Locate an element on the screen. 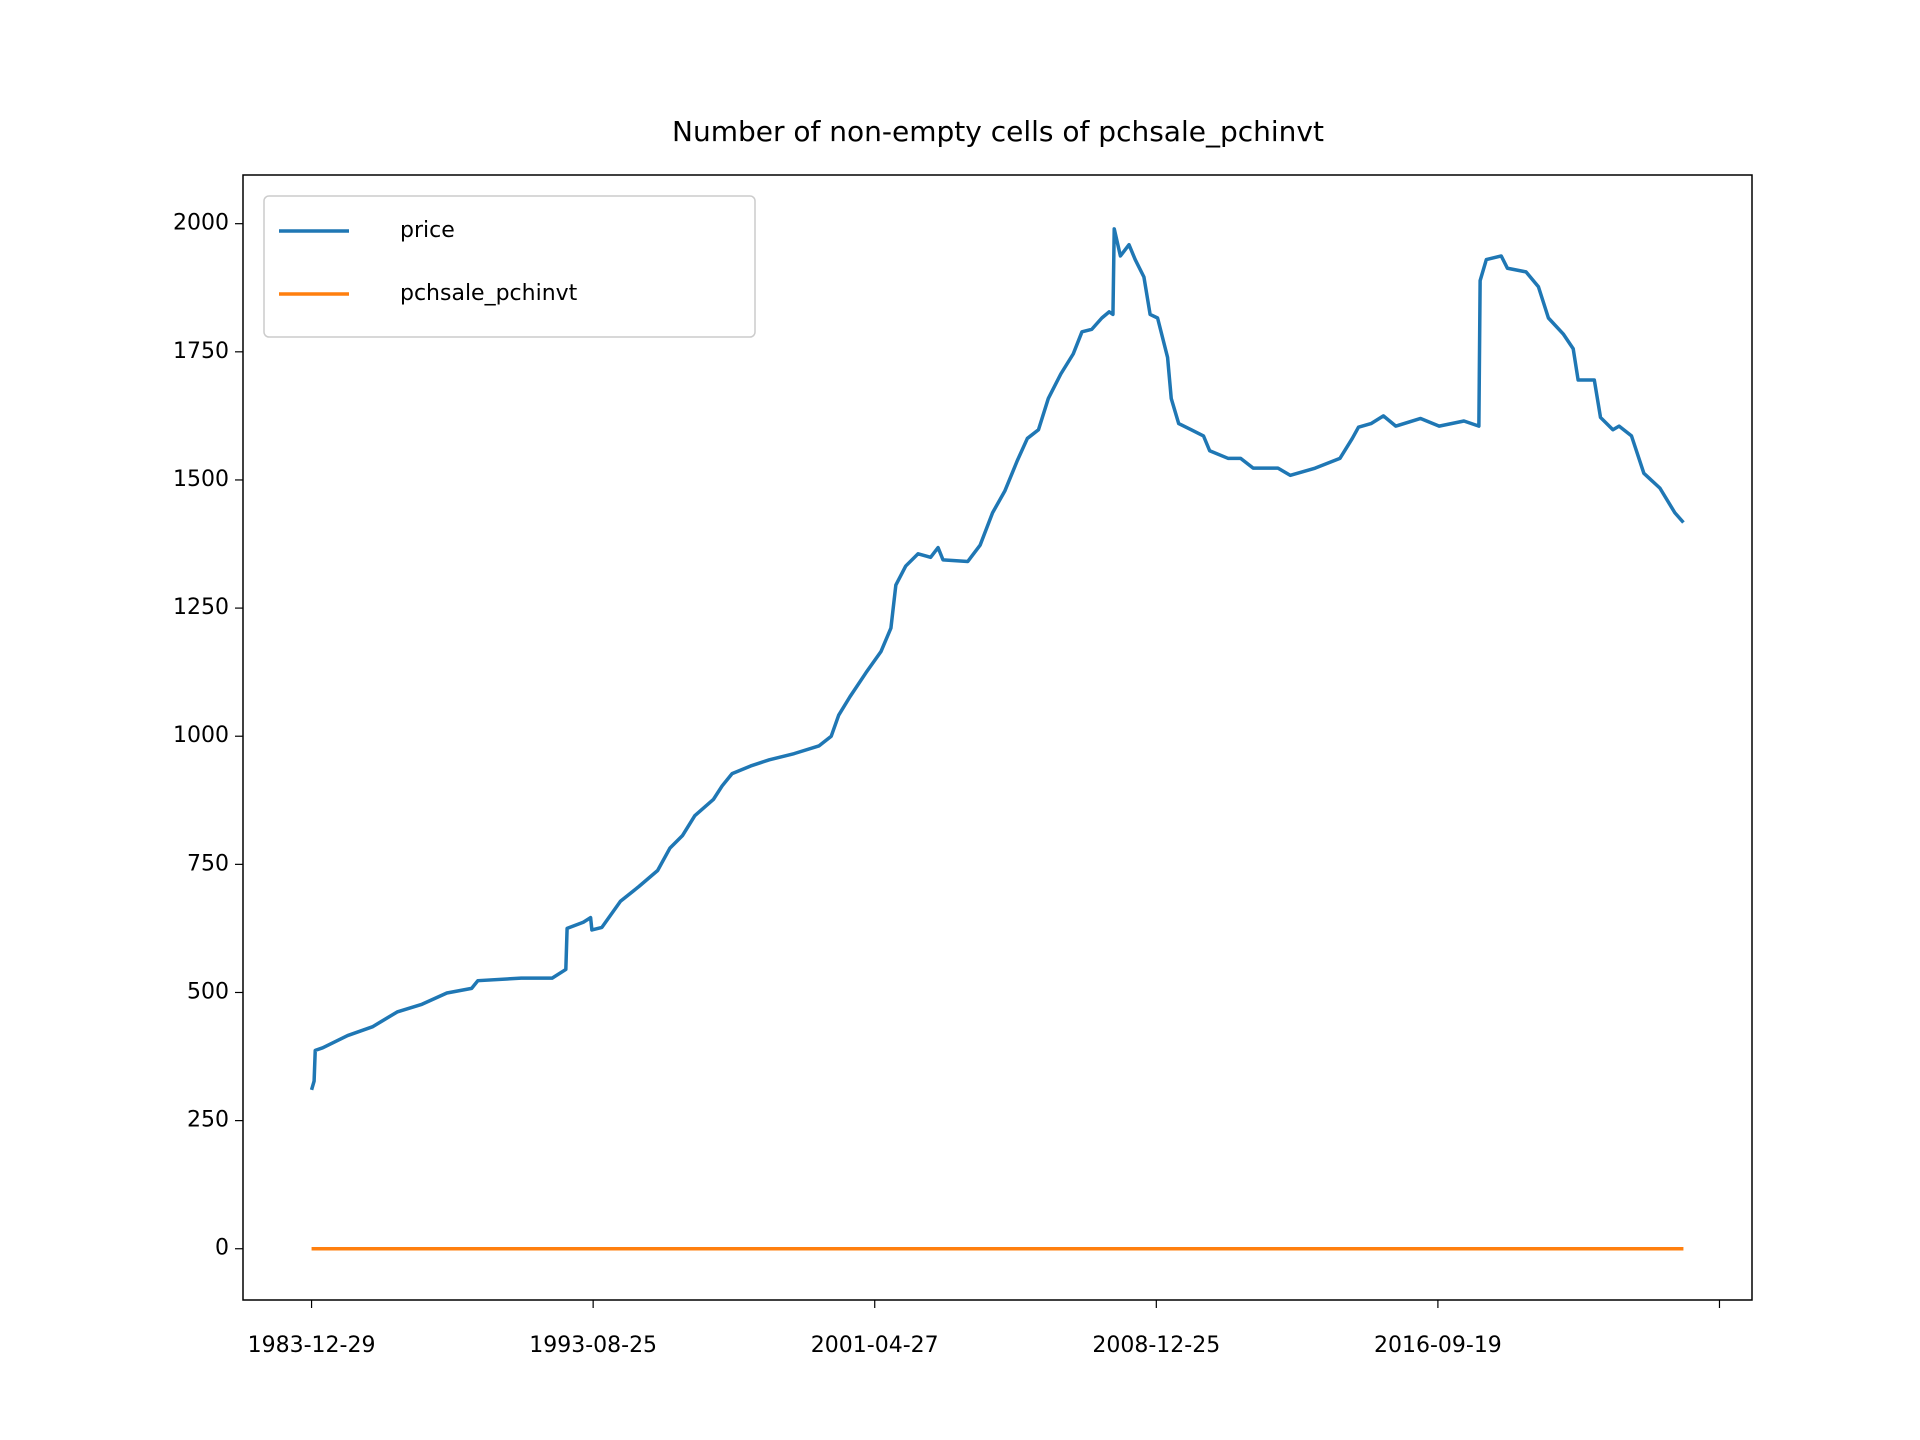 This screenshot has width=1920, height=1440. y-tick-label: 1500 is located at coordinates (201, 479).